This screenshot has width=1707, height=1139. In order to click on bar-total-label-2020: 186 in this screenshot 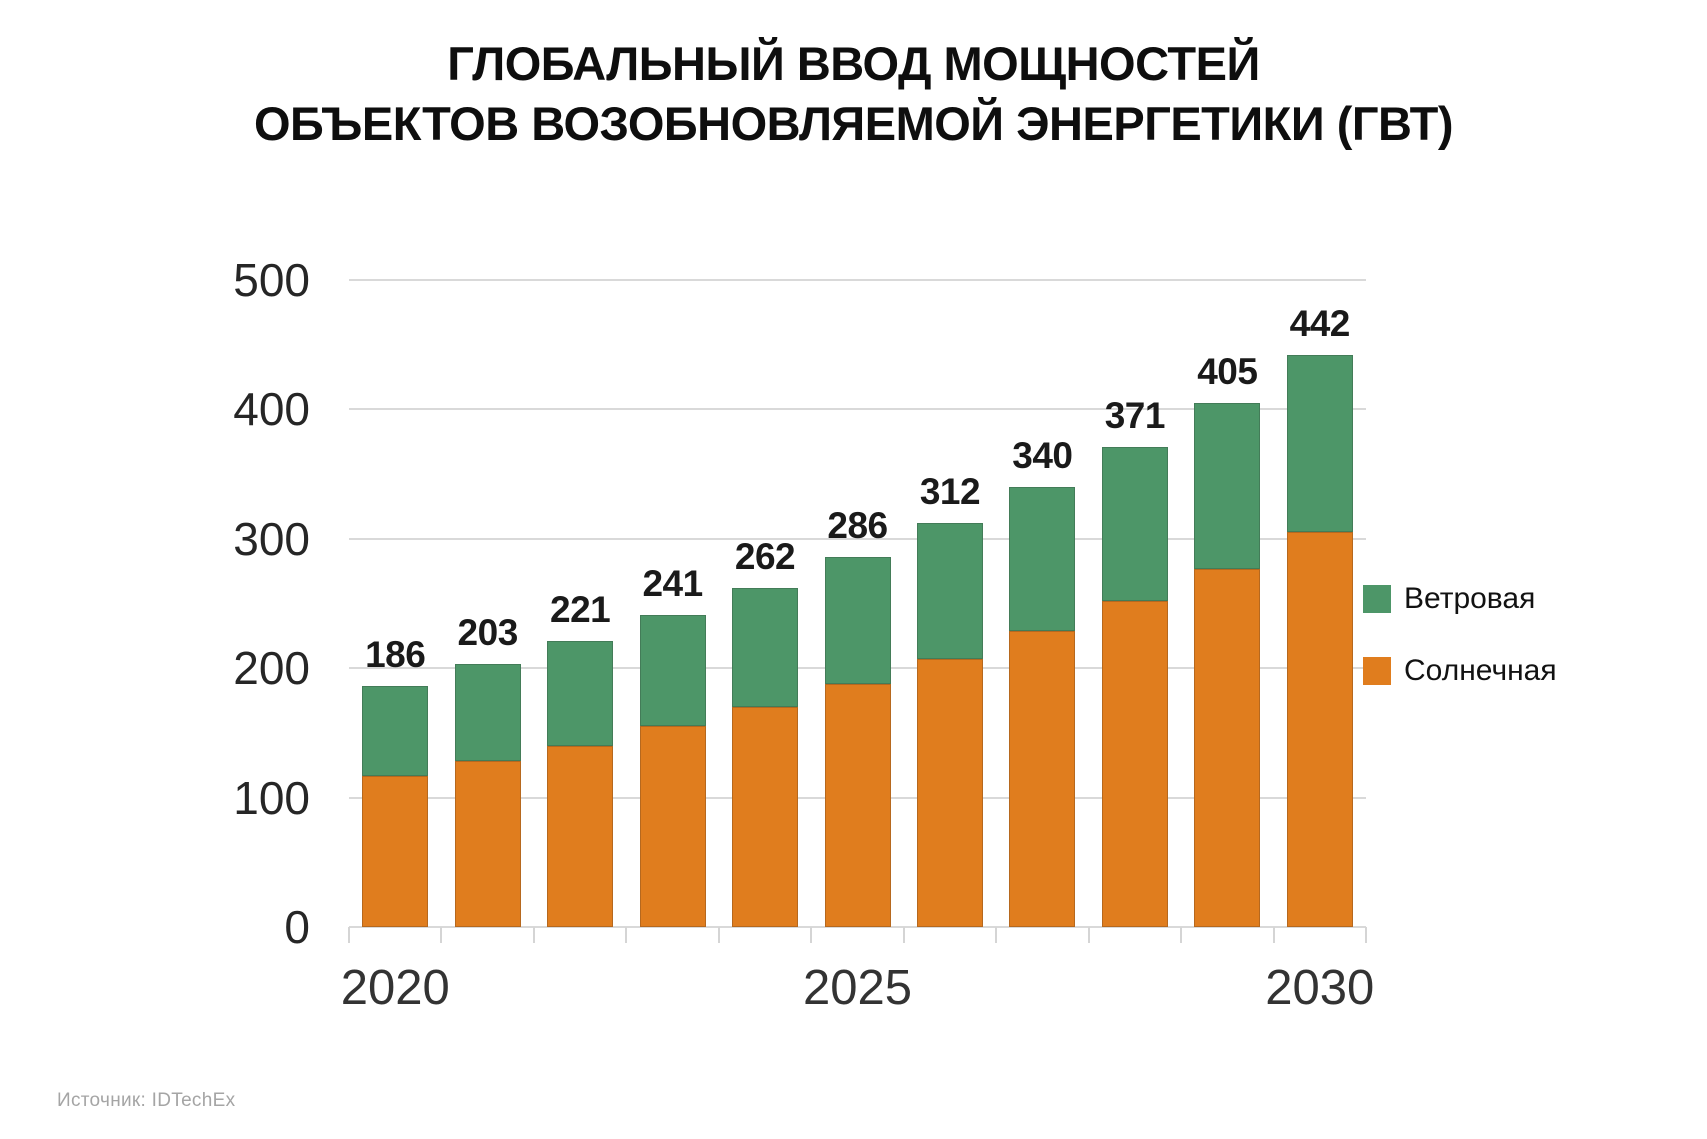, I will do `click(395, 655)`.